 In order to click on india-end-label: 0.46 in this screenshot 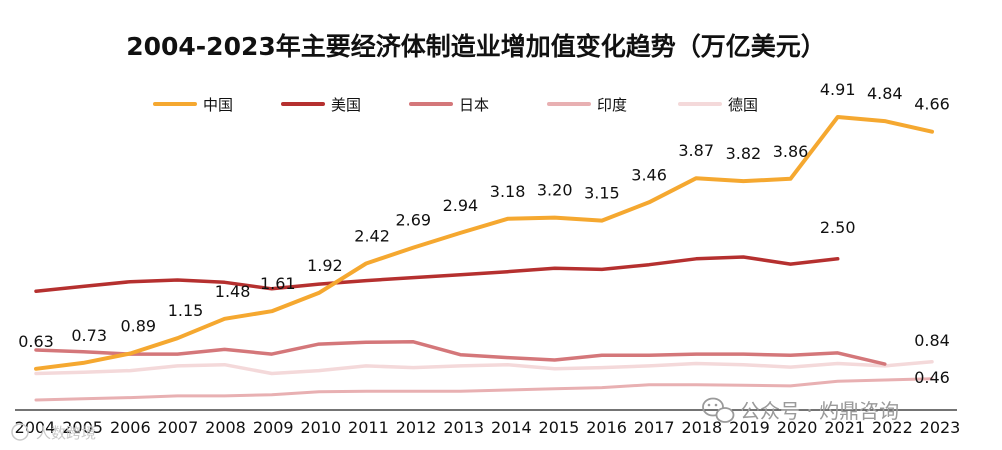, I will do `click(932, 377)`.